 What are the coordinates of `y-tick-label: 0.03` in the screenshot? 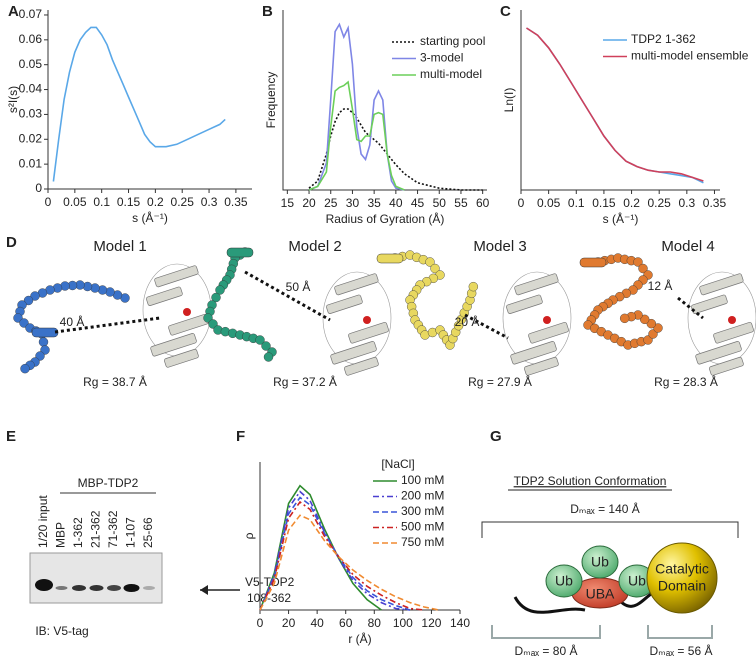 It's located at (31, 114).